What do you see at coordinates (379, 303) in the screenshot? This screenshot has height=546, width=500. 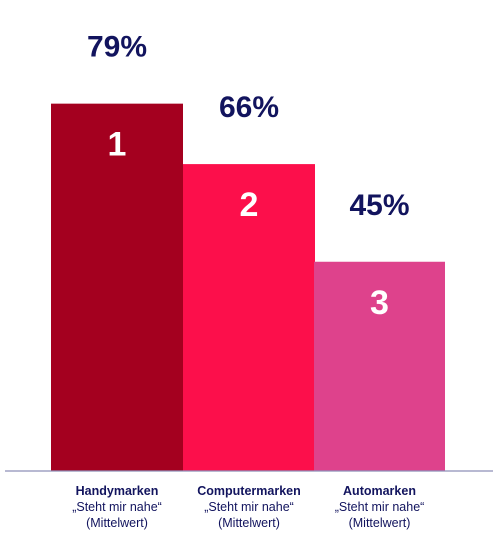 I see `rank-label: 3` at bounding box center [379, 303].